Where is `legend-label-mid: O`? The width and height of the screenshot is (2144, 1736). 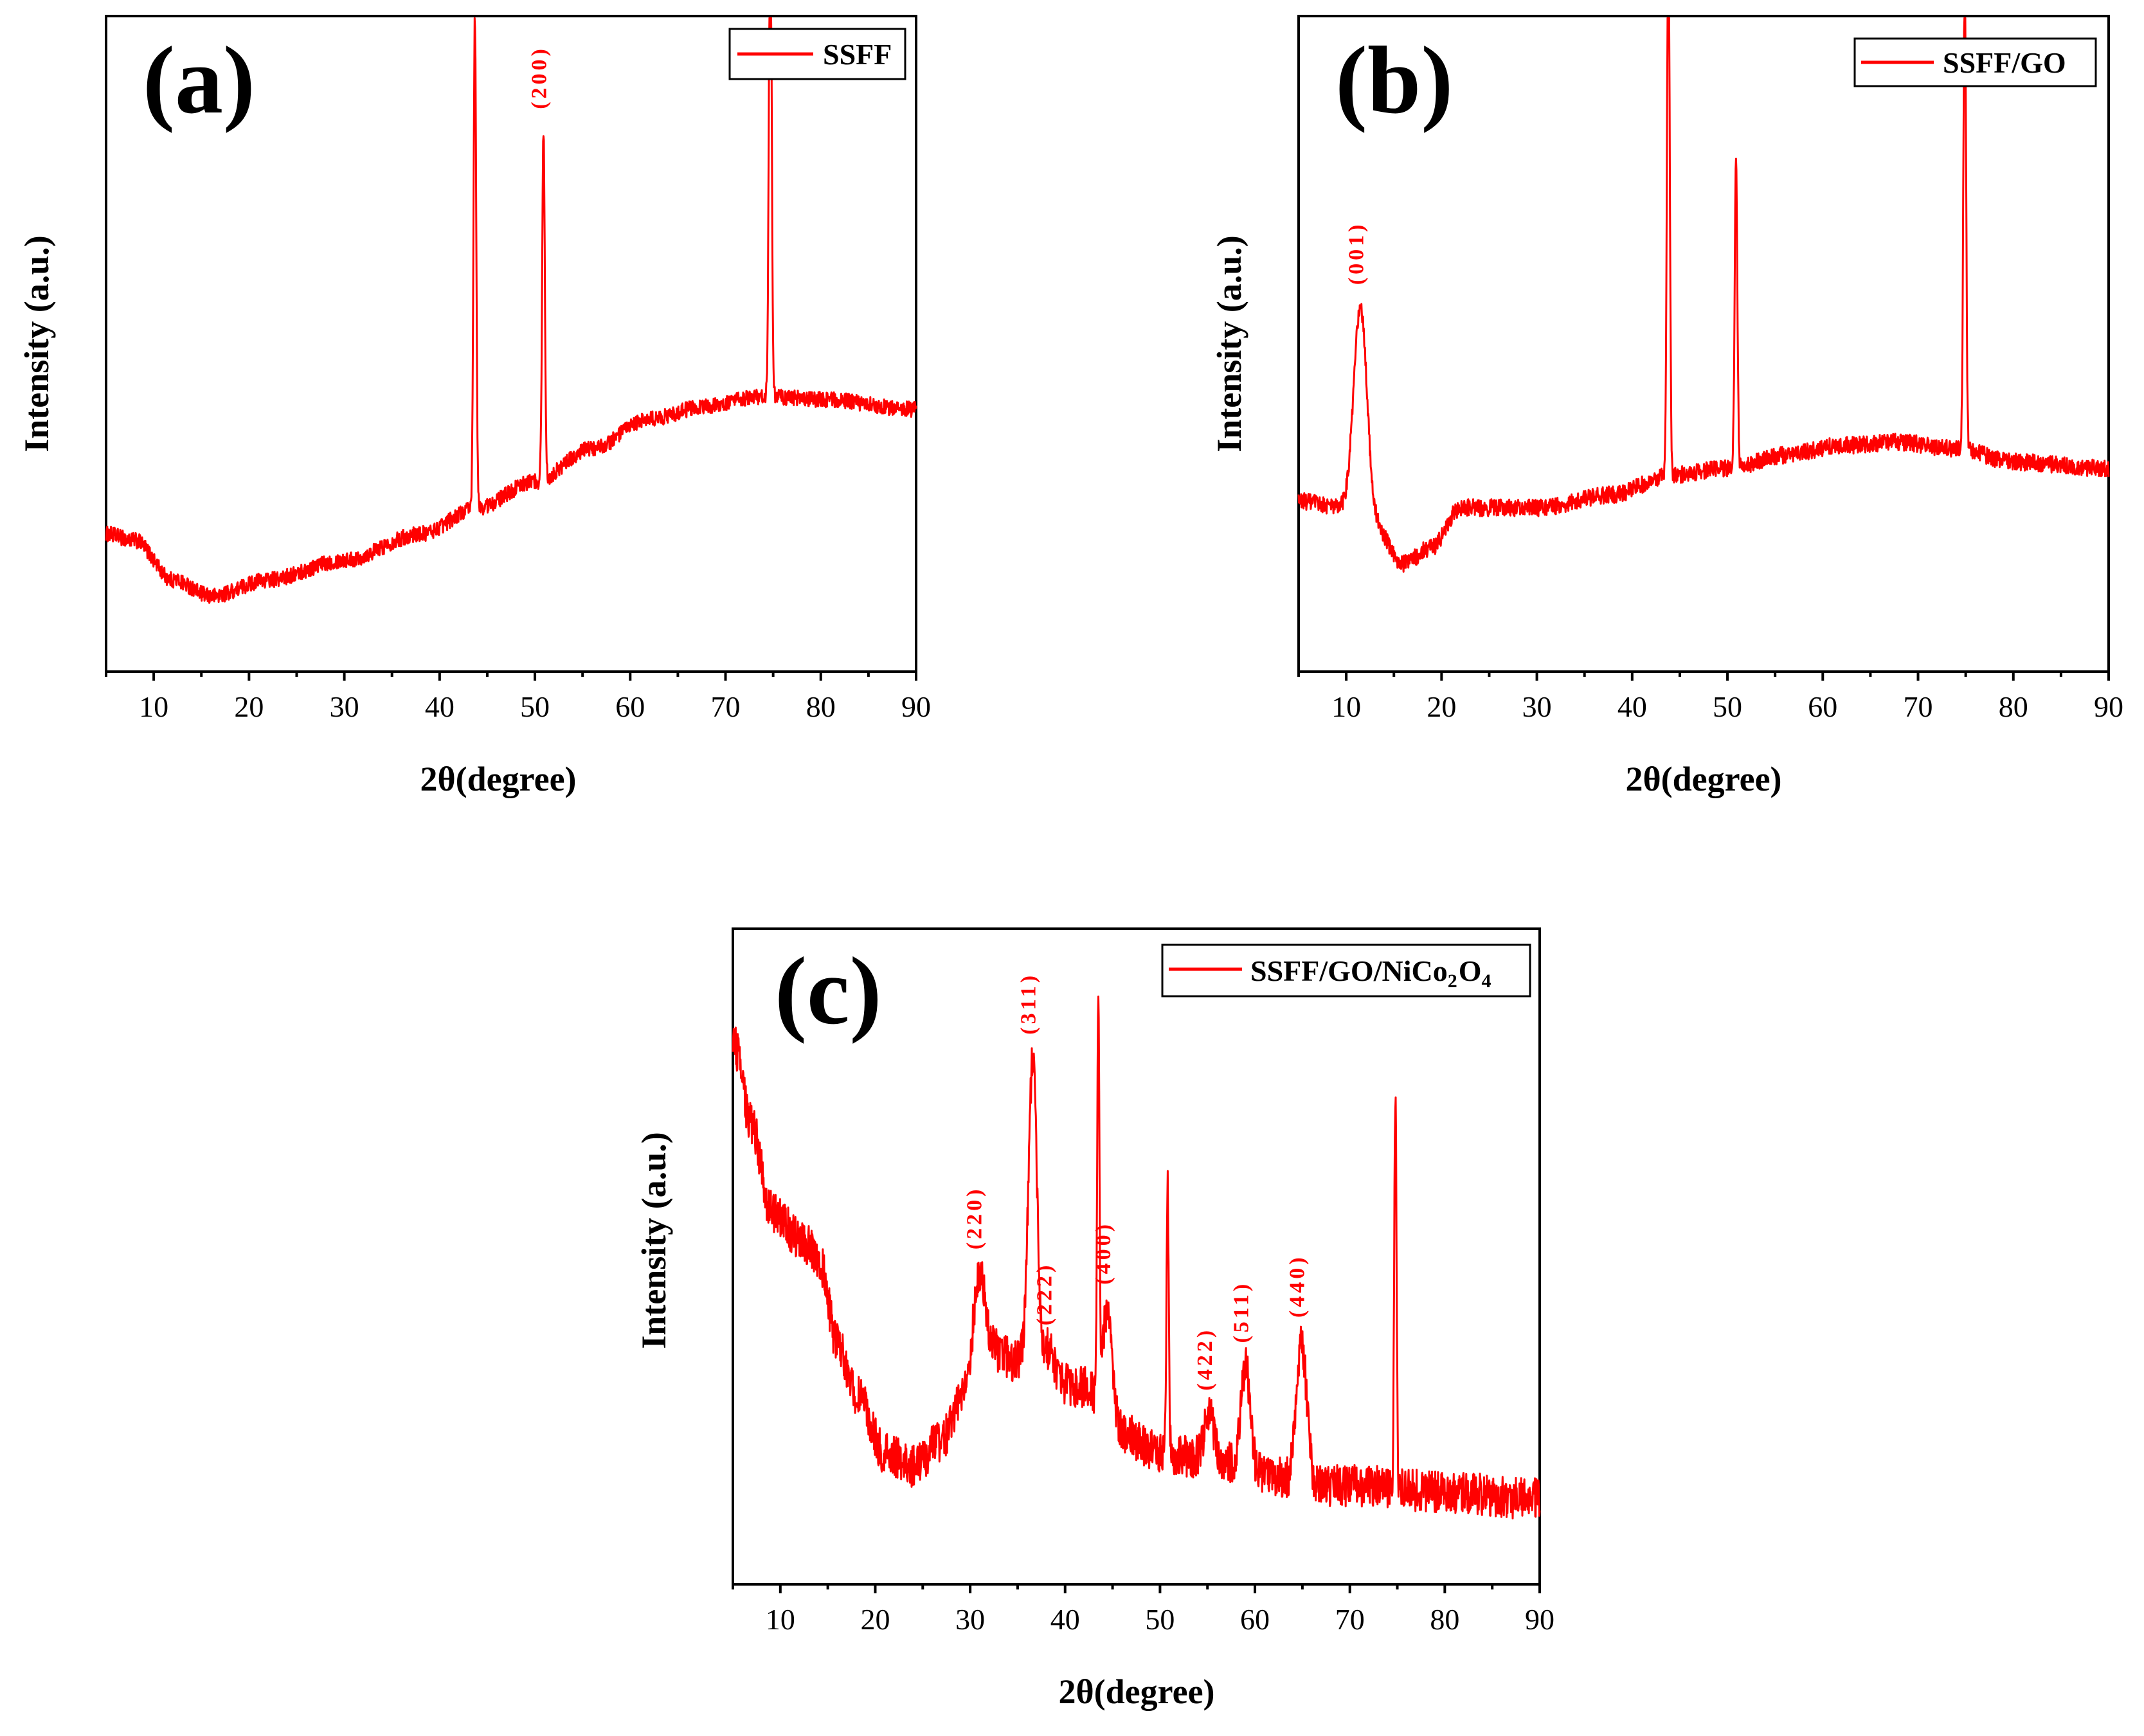 legend-label-mid: O is located at coordinates (1471, 970).